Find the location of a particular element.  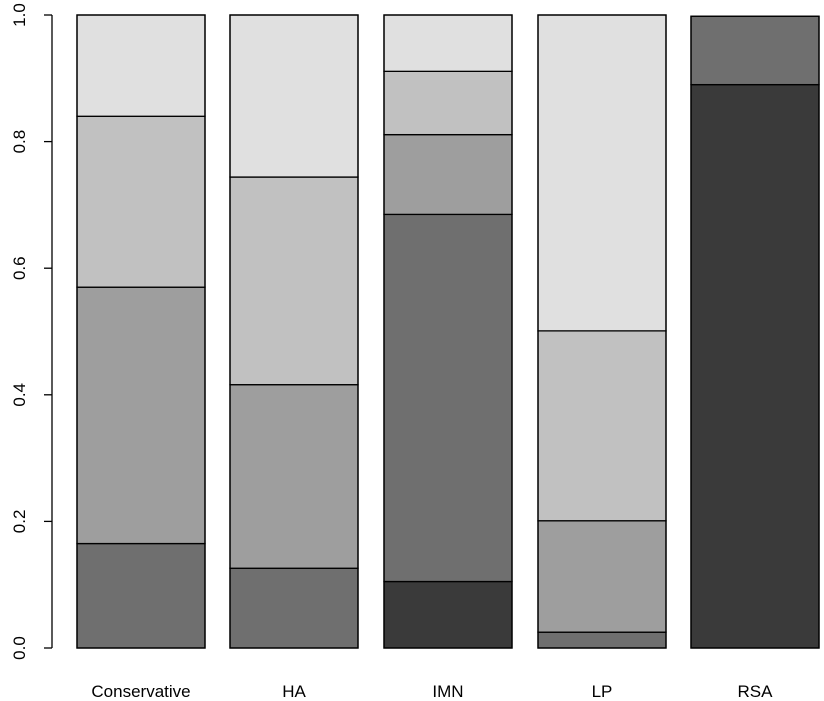

y-tick-label: 1.0 is located at coordinates (19, 15).